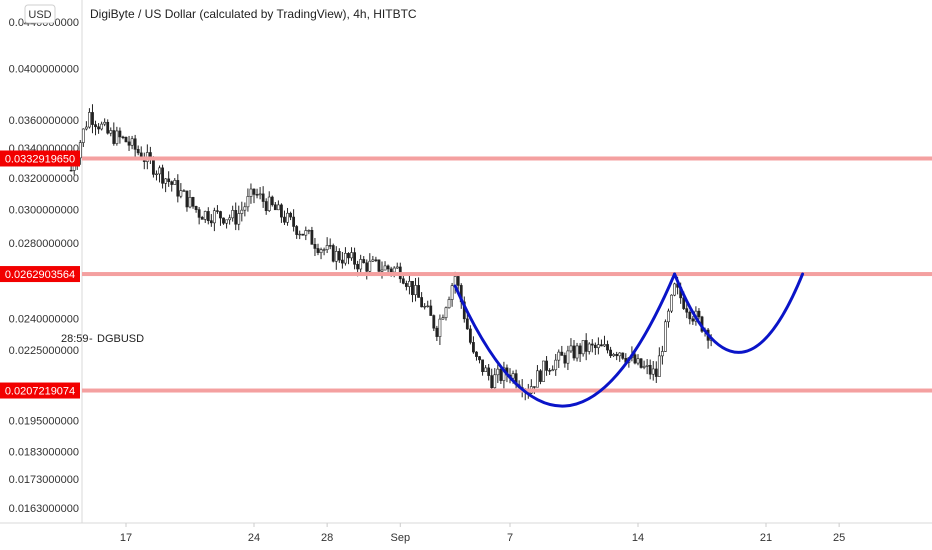 Image resolution: width=932 pixels, height=550 pixels. I want to click on y-tick-label-8: 0.0225000000, so click(44, 351).